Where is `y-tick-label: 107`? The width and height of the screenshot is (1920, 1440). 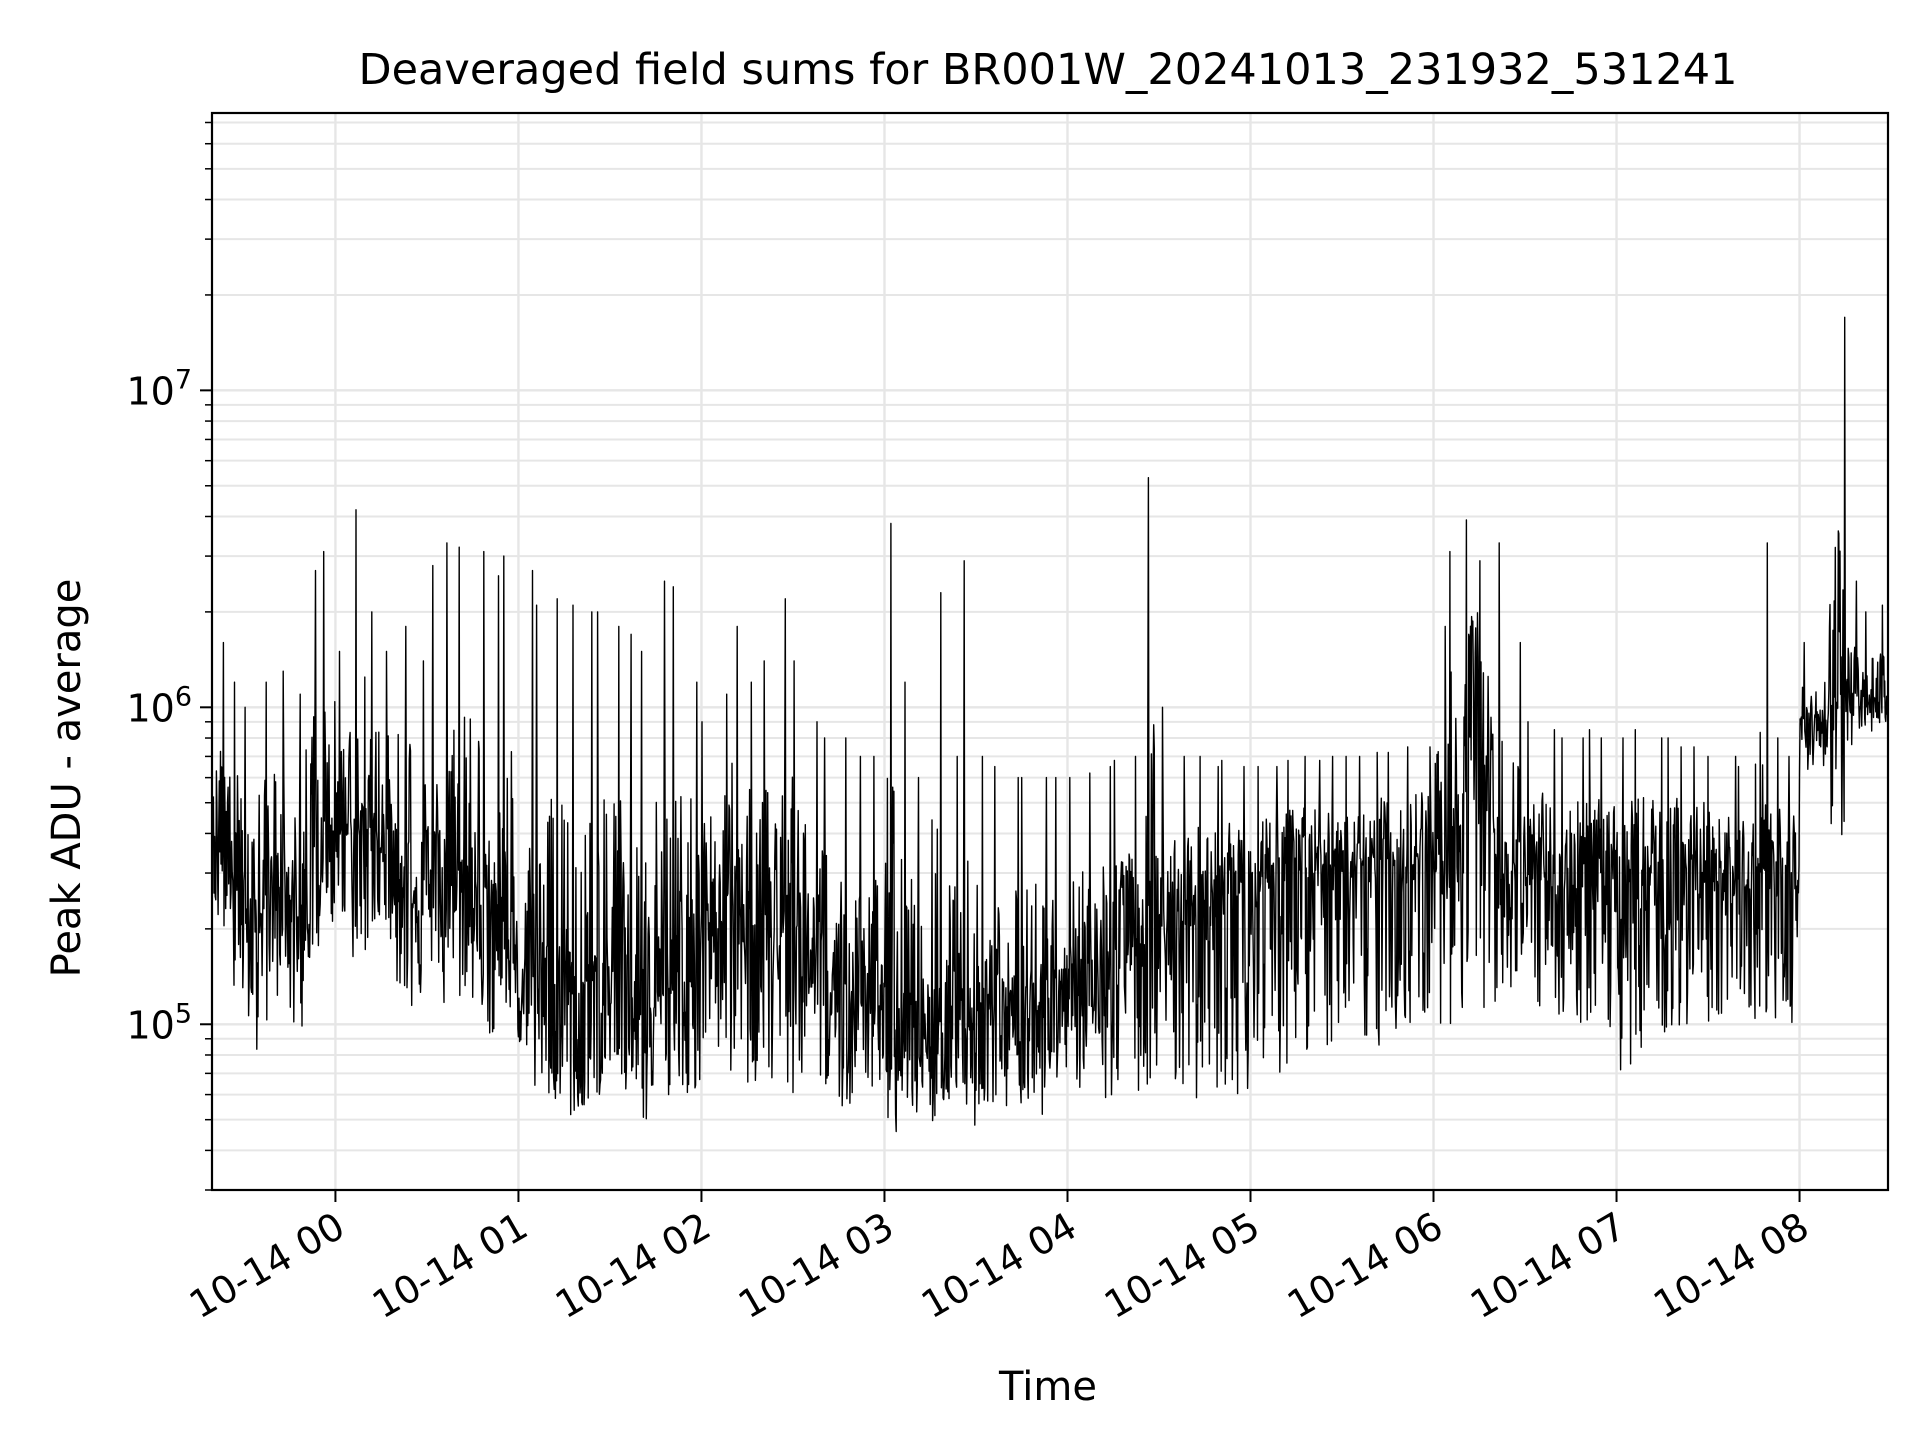
y-tick-label: 107 is located at coordinates (159, 388).